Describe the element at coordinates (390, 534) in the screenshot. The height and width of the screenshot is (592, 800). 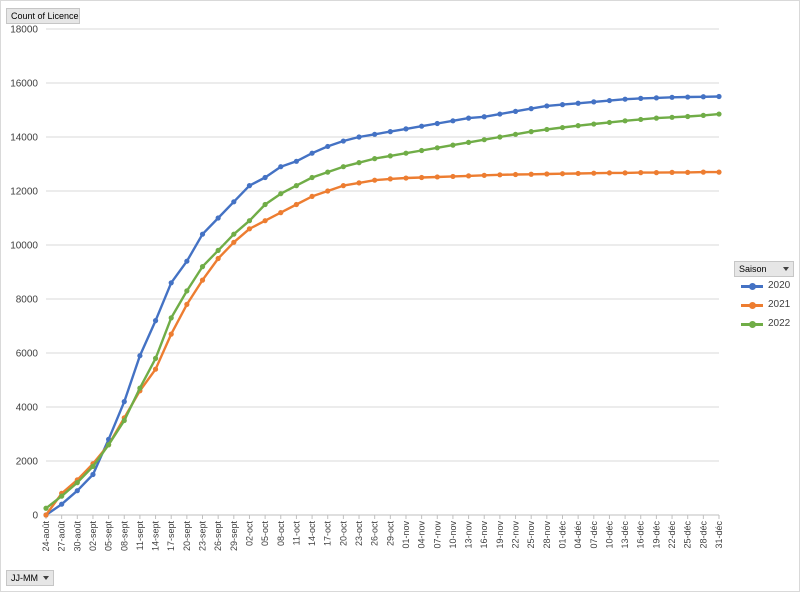
I see `x-tick-label: 29-oct` at that location.